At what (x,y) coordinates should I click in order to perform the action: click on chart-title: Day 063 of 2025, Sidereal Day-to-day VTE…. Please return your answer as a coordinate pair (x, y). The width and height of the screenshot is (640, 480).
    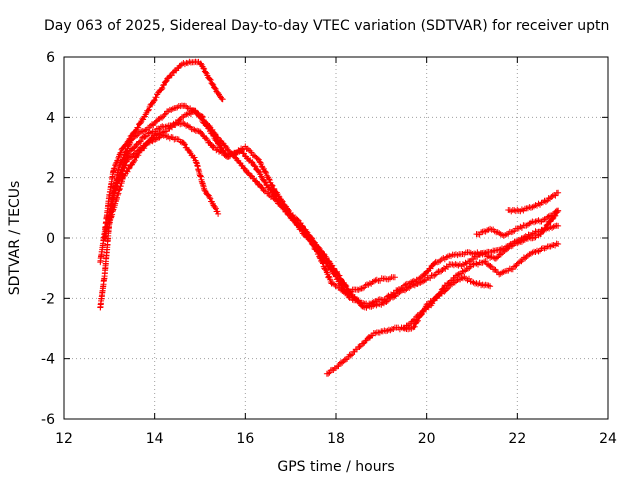
    Looking at the image, I should click on (327, 26).